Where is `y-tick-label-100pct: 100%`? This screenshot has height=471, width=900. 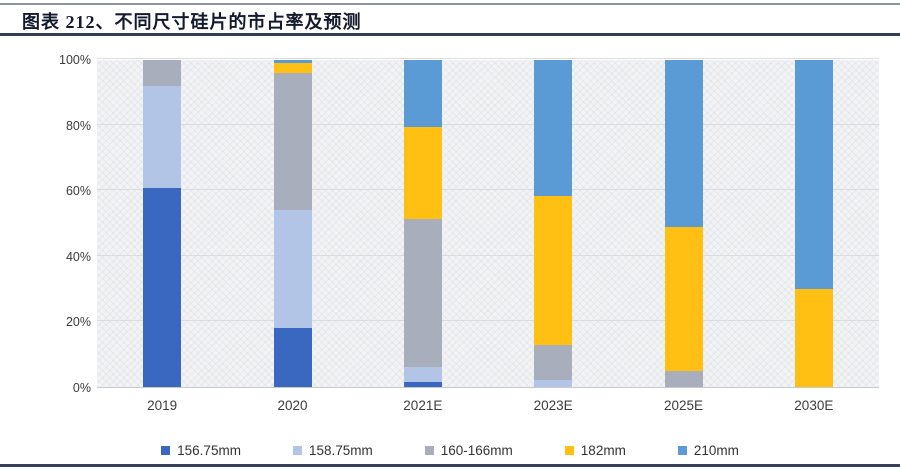
y-tick-label-100pct: 100% is located at coordinates (75, 60).